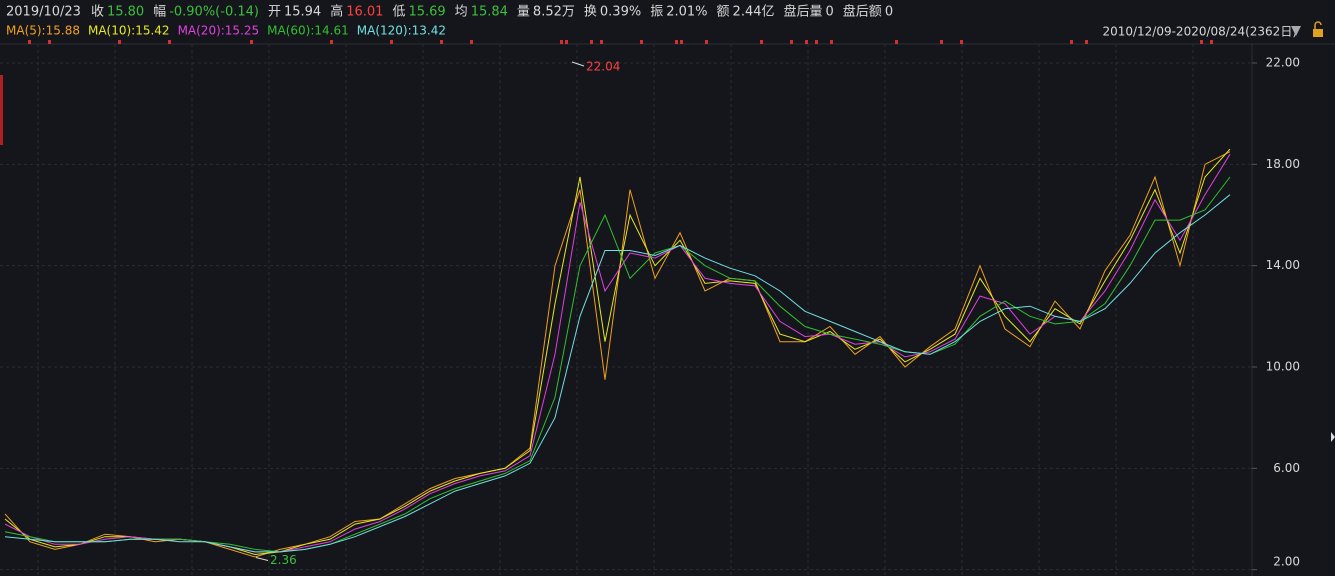  Describe the element at coordinates (43, 12) in the screenshot. I see `date: 2019/10/23` at that location.